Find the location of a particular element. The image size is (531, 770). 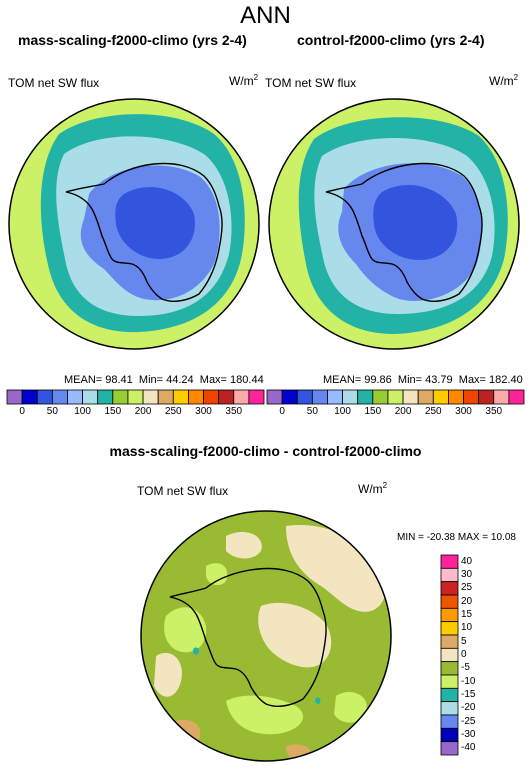

panel-2-stats: MEAN= 99.86 Min= 43.79 Max= 182.40 is located at coordinates (423, 380).